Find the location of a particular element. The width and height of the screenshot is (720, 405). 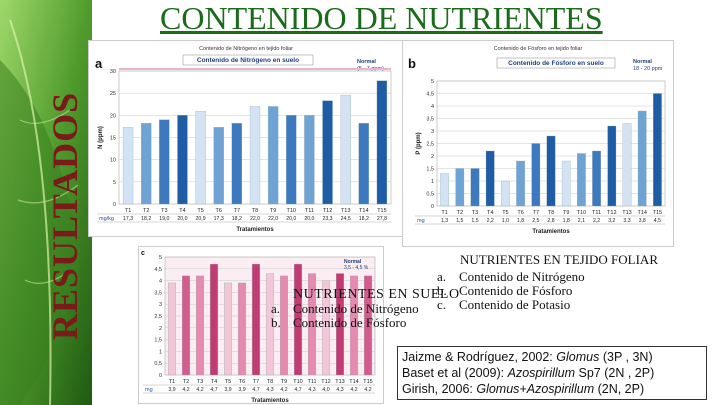

panel-letter-b: b is located at coordinates (412, 63).